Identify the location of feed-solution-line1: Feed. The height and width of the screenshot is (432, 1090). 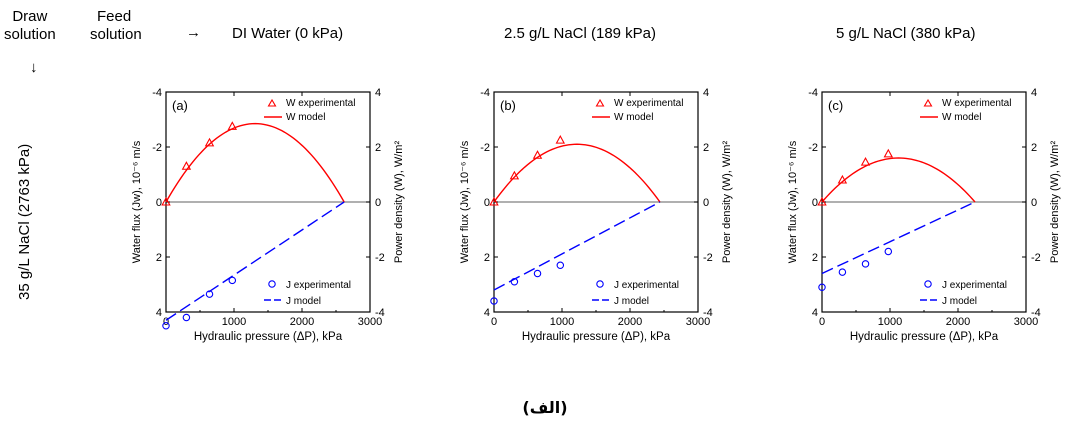
(114, 16).